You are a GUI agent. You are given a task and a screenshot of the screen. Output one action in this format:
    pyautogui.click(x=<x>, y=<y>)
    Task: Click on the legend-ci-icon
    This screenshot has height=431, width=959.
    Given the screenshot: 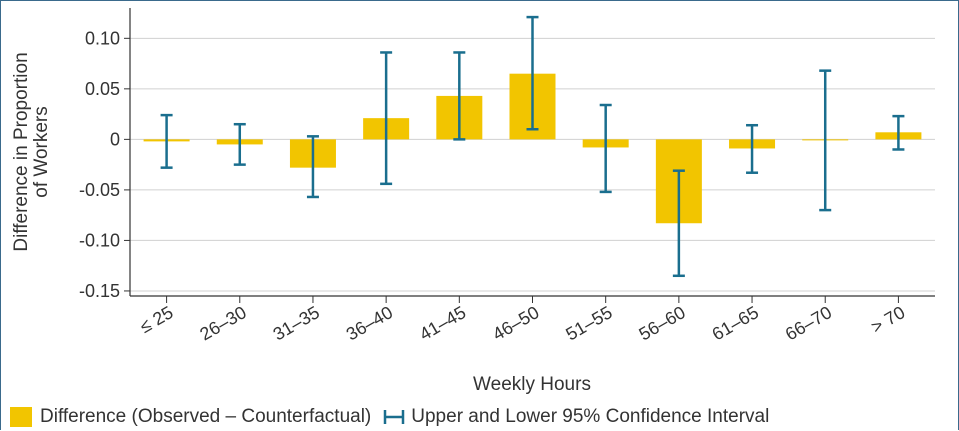 What is the action you would take?
    pyautogui.click(x=394, y=417)
    